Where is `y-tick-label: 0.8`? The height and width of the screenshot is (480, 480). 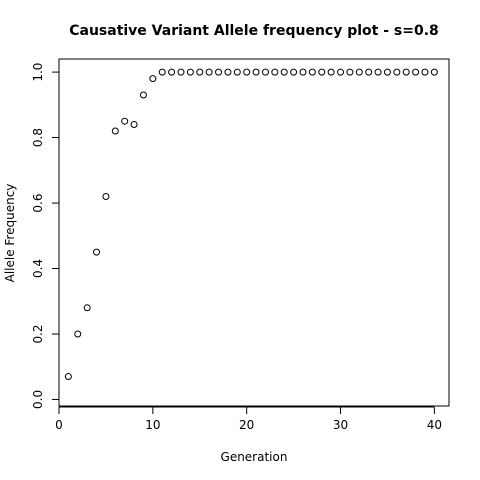 y-tick-label: 0.8 is located at coordinates (38, 137).